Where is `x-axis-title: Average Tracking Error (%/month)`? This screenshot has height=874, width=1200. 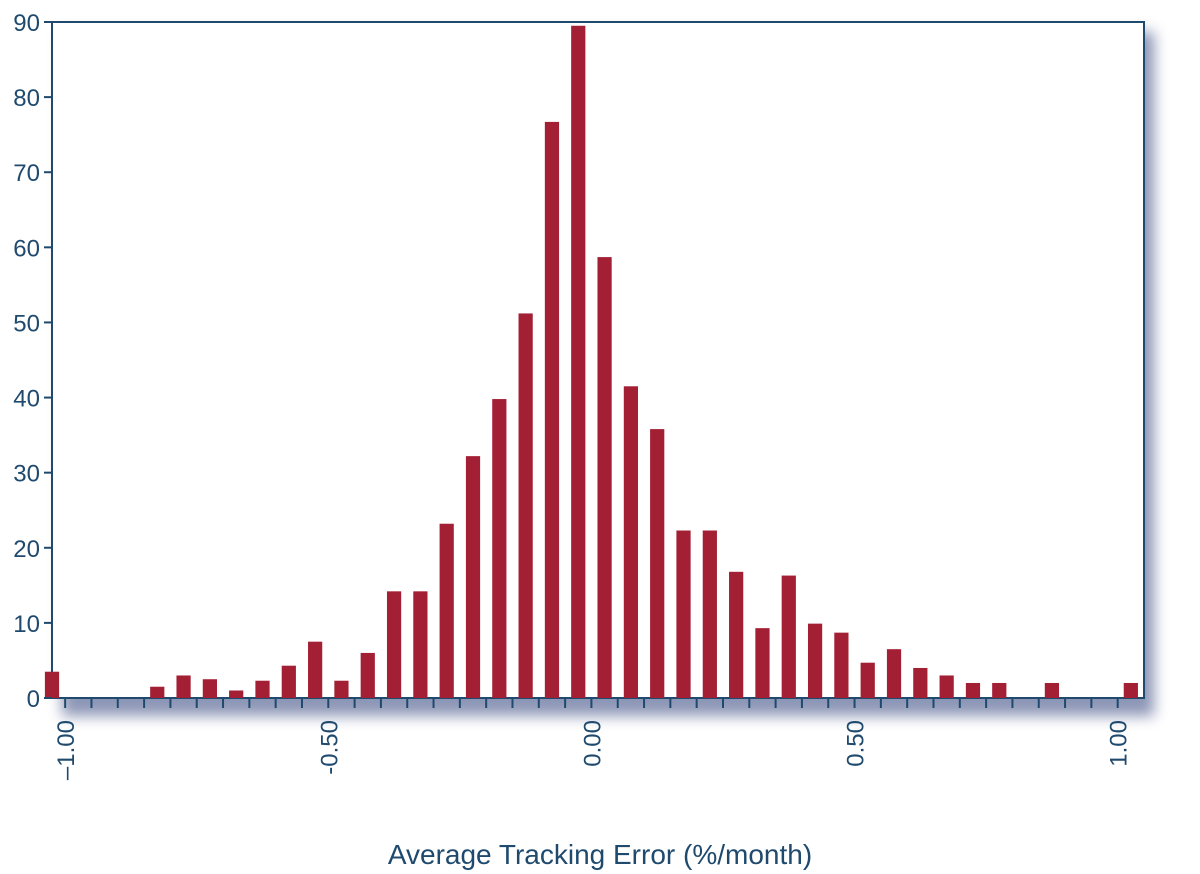 x-axis-title: Average Tracking Error (%/month) is located at coordinates (600, 854).